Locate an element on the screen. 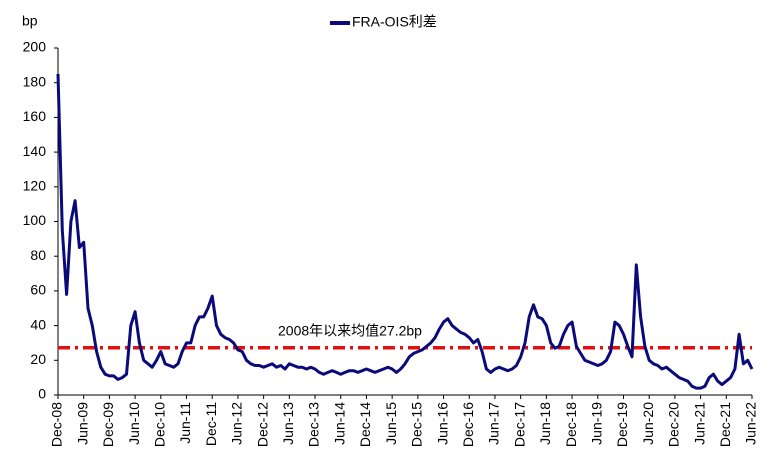 The width and height of the screenshot is (774, 467). x-tick-label: Jun-14 is located at coordinates (339, 423).